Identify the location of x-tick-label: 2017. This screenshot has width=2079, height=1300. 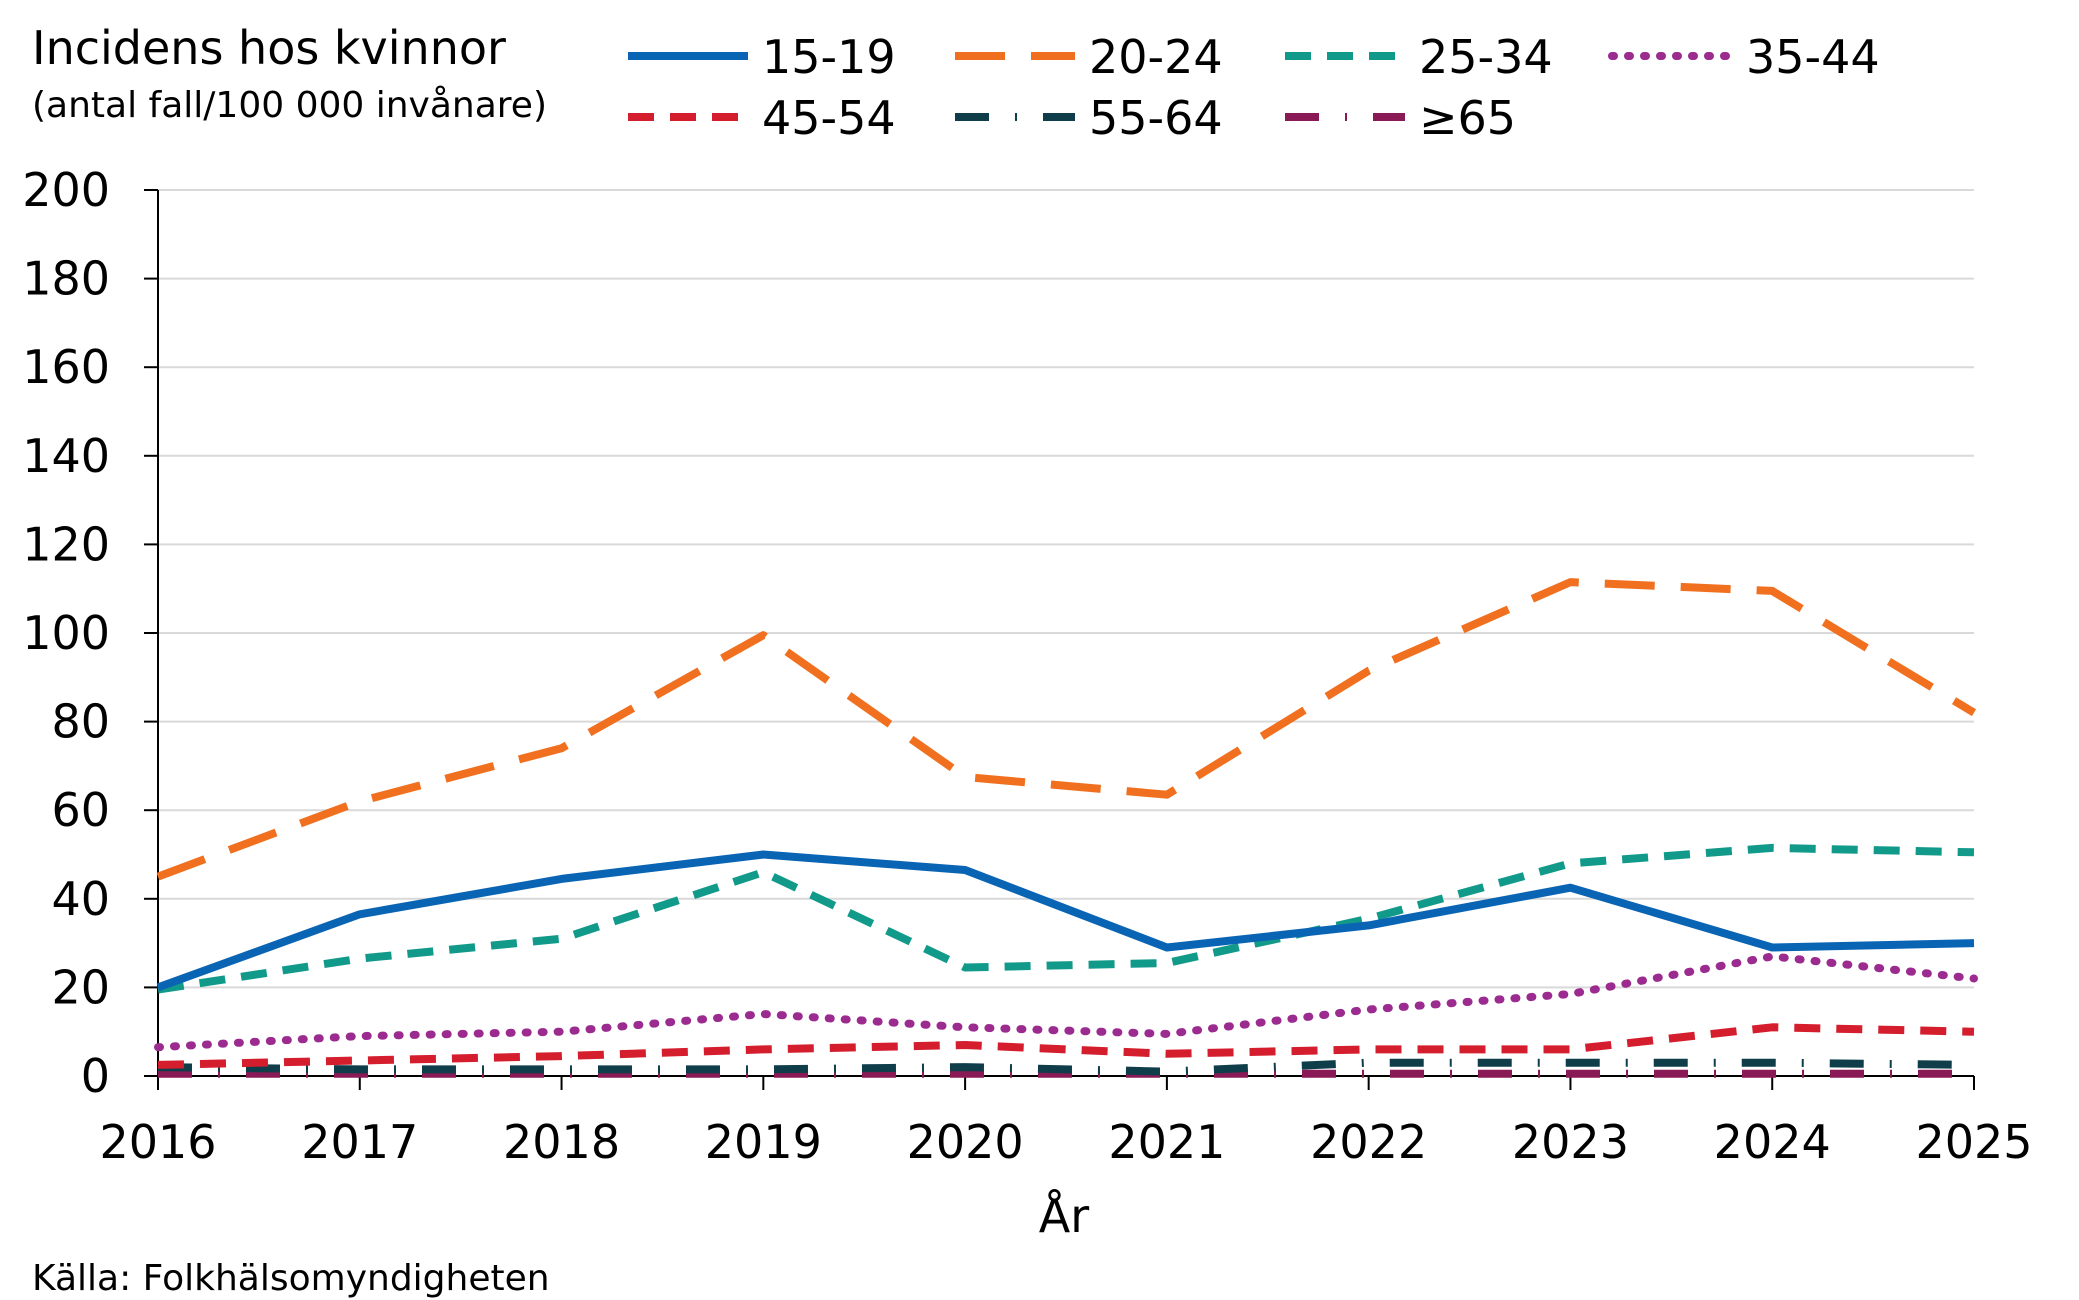
(359, 1142).